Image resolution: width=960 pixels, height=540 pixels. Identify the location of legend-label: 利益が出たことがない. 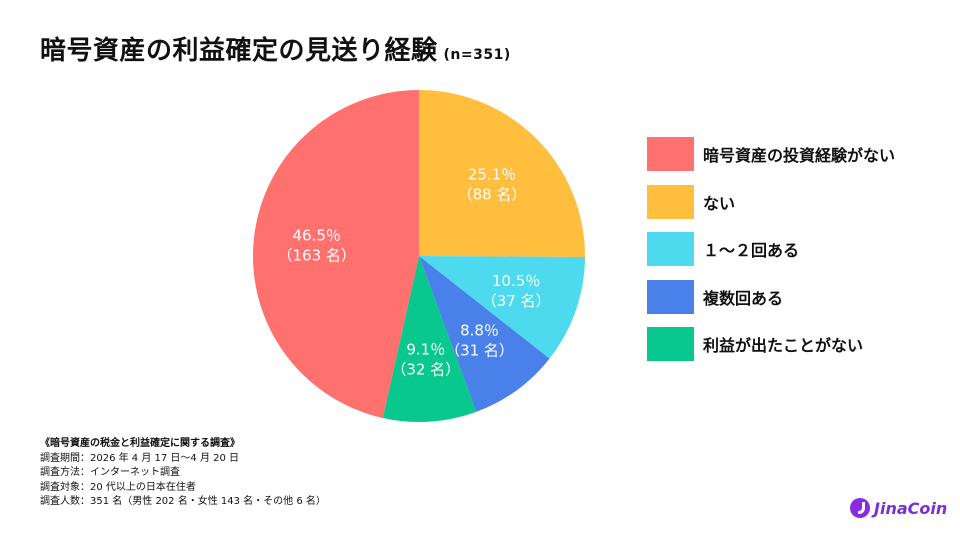
(783, 345).